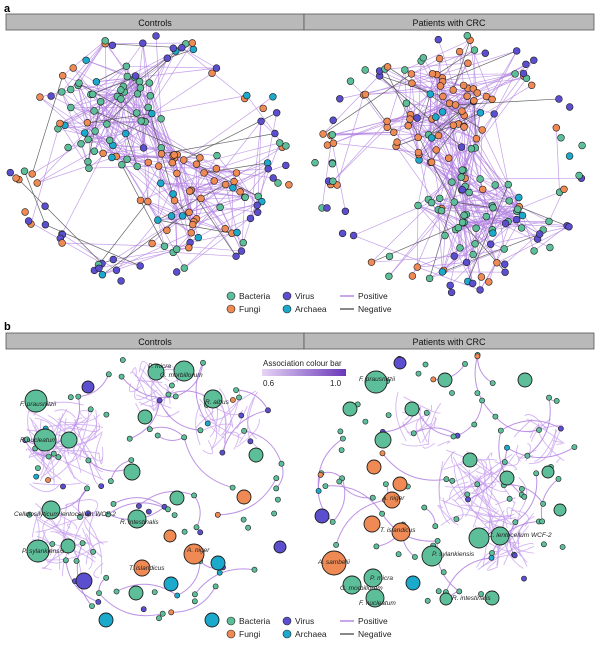  What do you see at coordinates (198, 550) in the screenshot?
I see `label-a-niger-controls: A. niger` at bounding box center [198, 550].